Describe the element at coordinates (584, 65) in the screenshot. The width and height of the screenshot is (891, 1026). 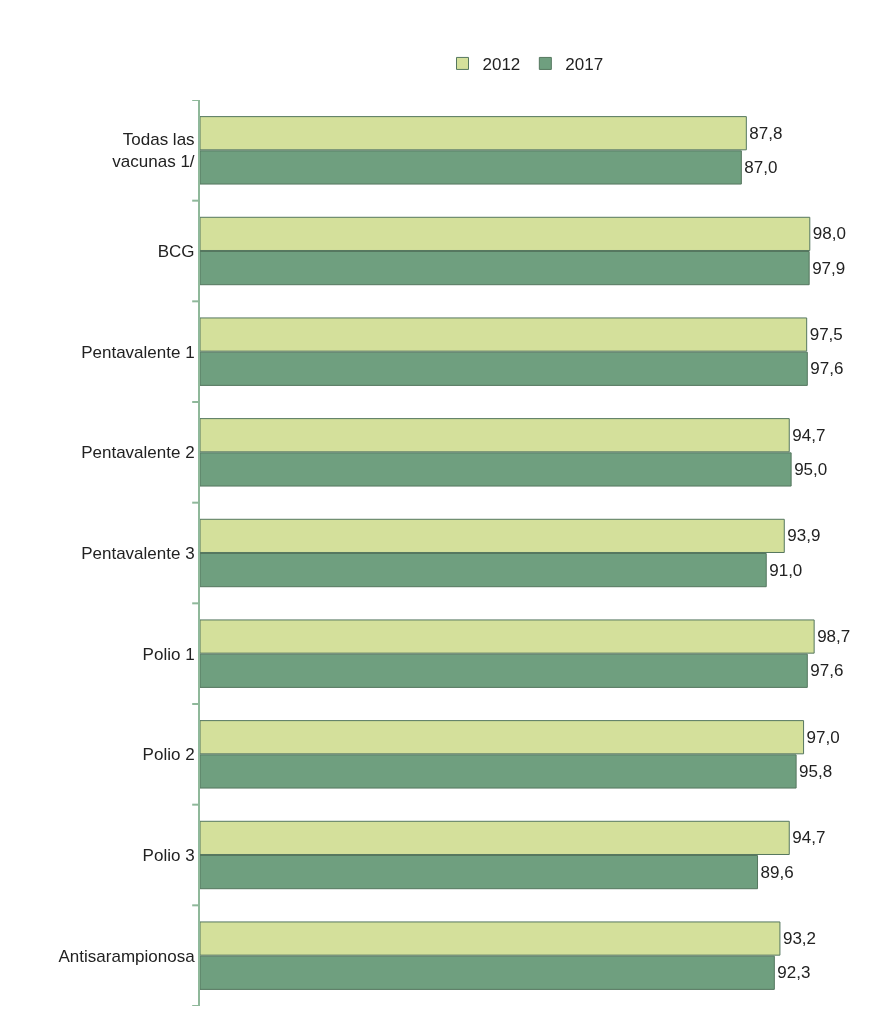
I see `legend-label: 2017` at that location.